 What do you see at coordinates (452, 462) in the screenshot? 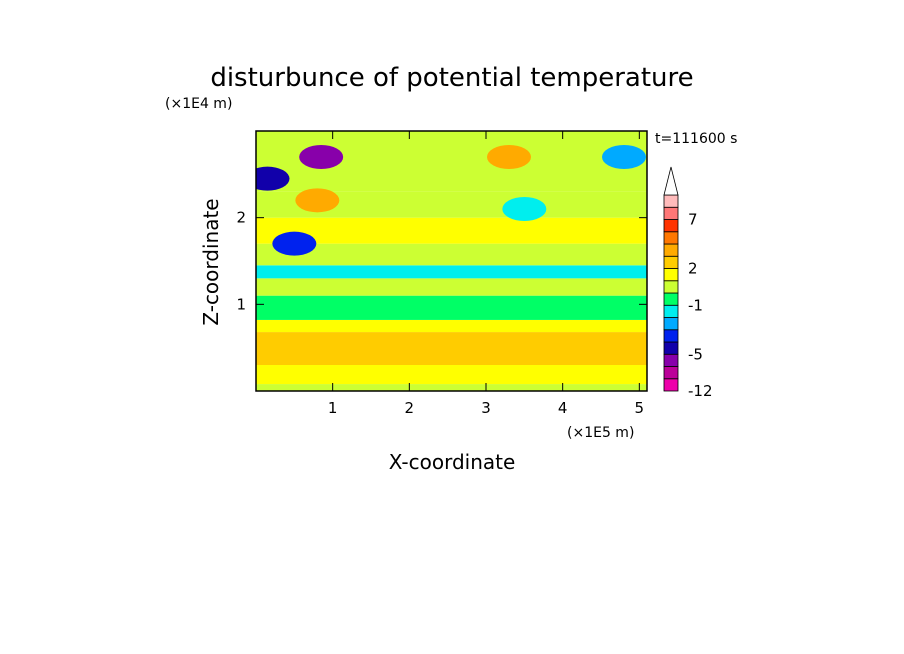
I see `x-axis-label: X-coordinate` at bounding box center [452, 462].